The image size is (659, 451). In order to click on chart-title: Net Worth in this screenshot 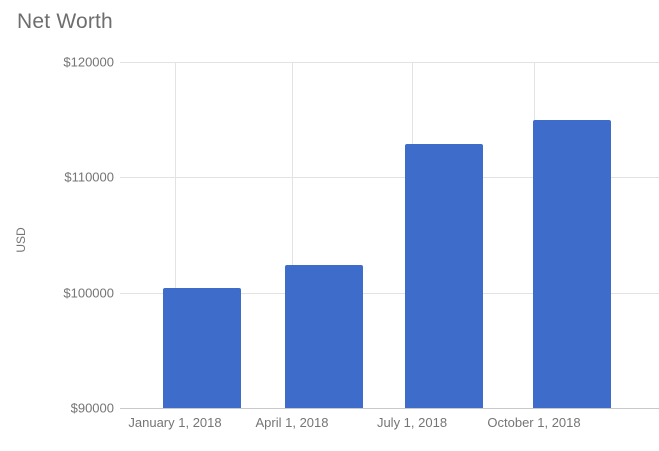, I will do `click(65, 21)`.